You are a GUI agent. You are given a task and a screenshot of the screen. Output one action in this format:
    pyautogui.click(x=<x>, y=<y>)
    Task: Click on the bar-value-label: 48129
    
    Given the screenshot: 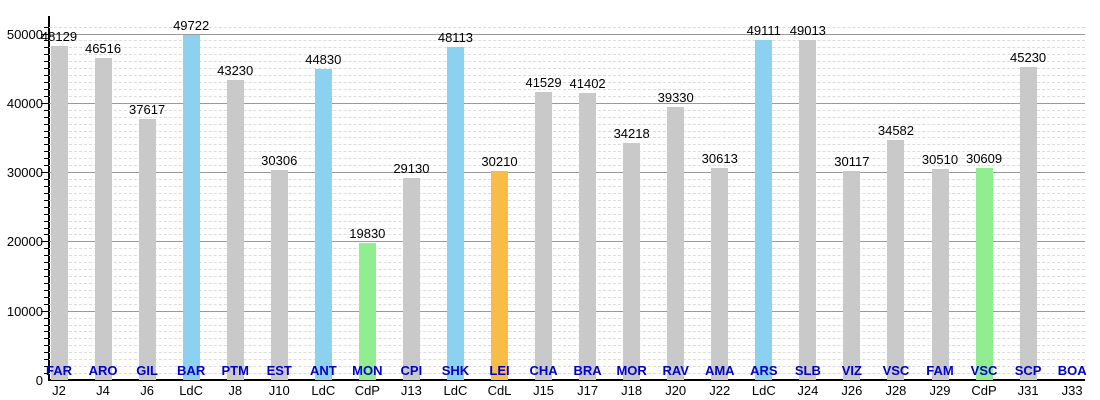 What is the action you would take?
    pyautogui.click(x=59, y=37)
    